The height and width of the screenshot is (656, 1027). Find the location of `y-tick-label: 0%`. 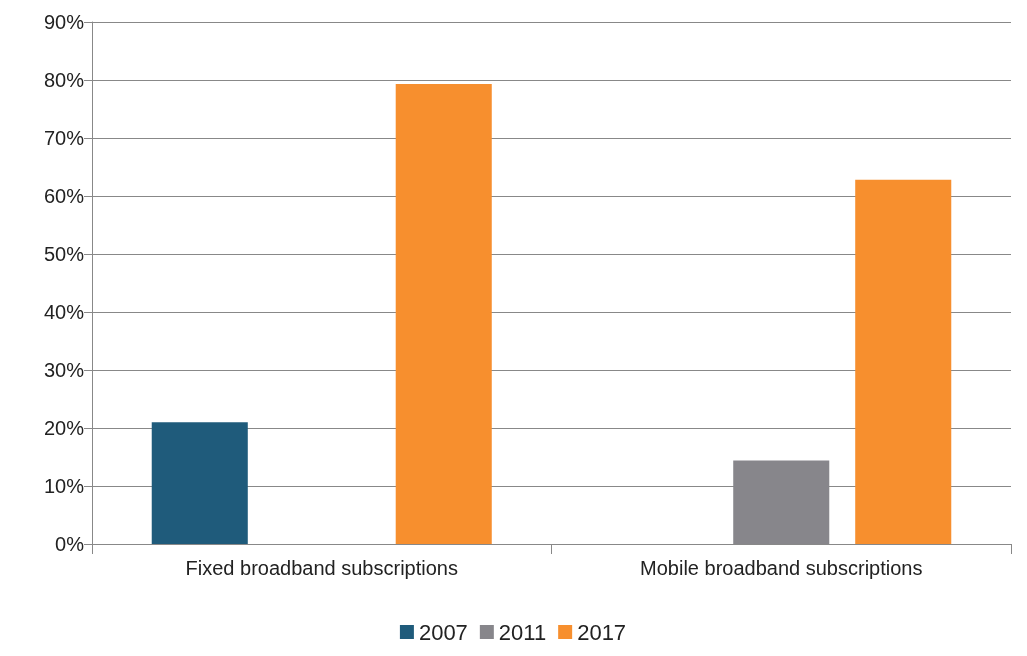

y-tick-label: 0% is located at coordinates (70, 544).